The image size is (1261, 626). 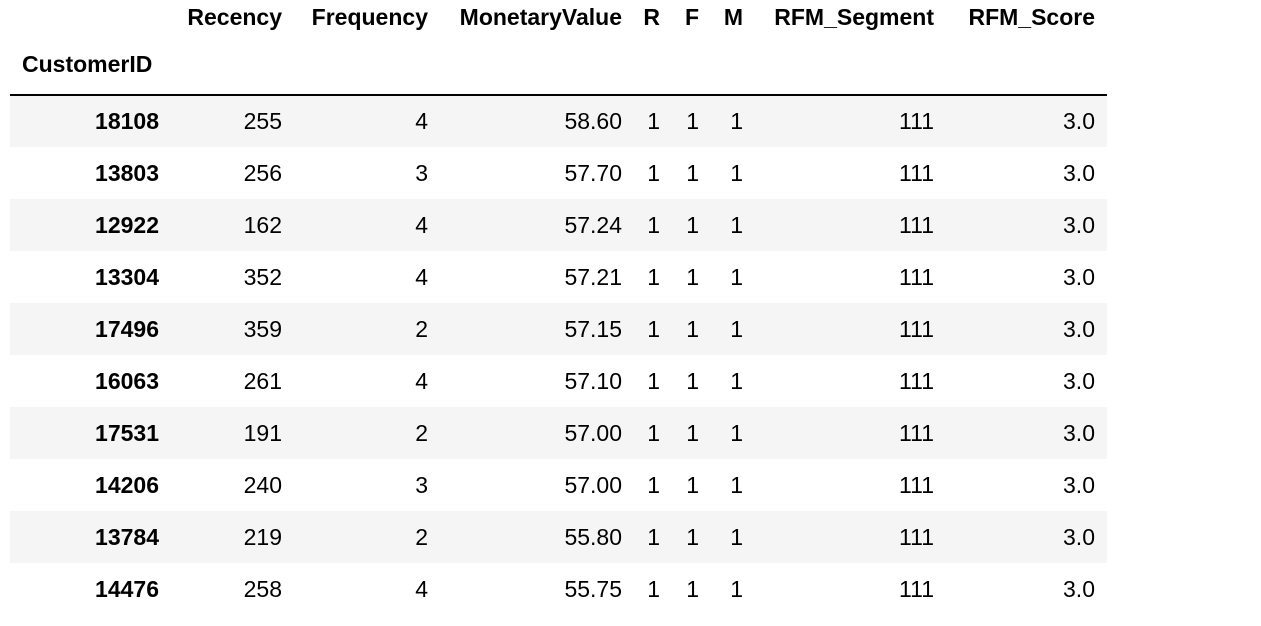 I want to click on table-row: 18108 255 4 58.60 1 1 1 111 3.0, so click(x=558, y=121).